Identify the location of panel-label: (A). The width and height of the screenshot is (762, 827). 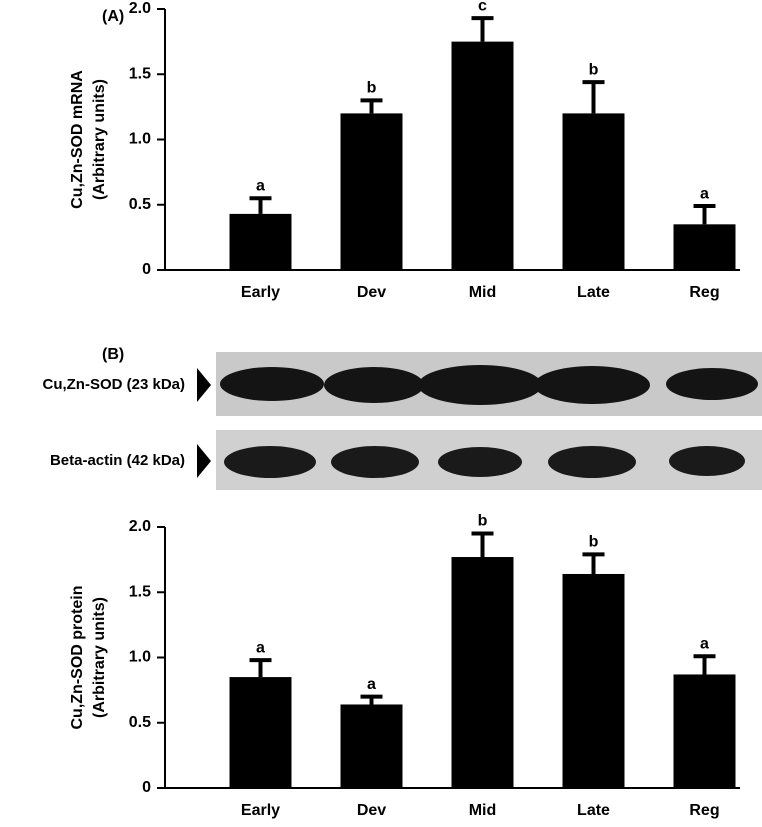
(113, 16).